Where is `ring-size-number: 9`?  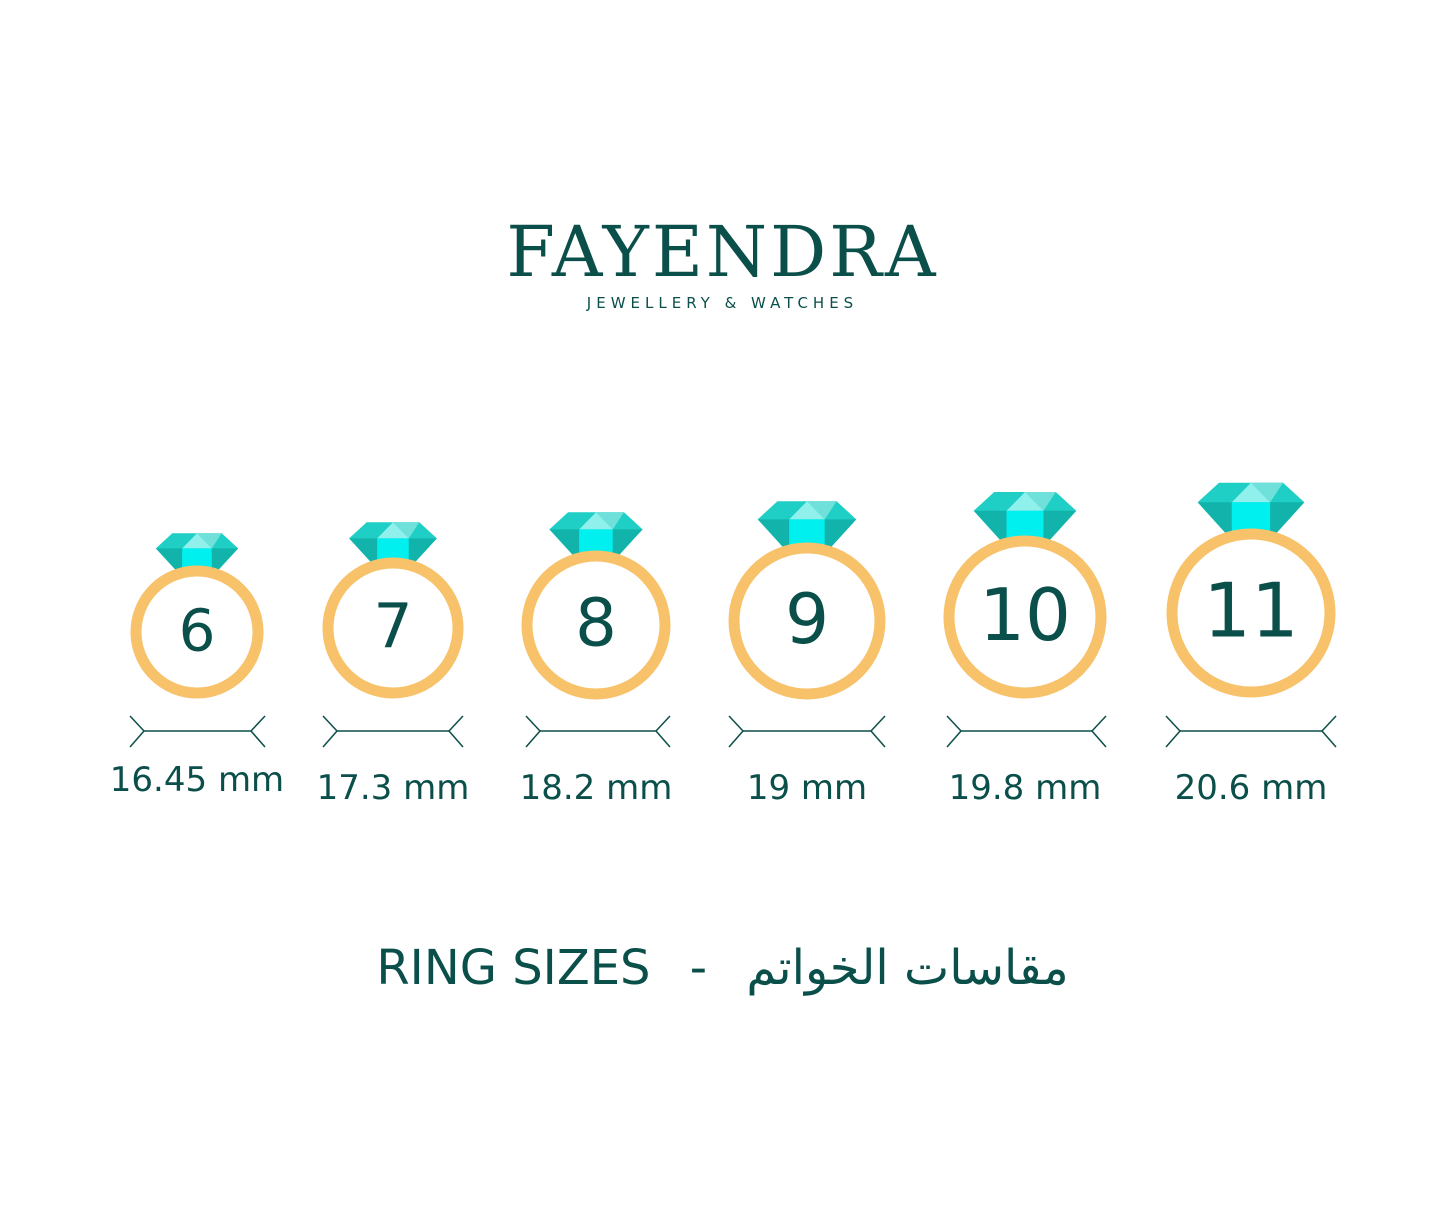 ring-size-number: 9 is located at coordinates (807, 620).